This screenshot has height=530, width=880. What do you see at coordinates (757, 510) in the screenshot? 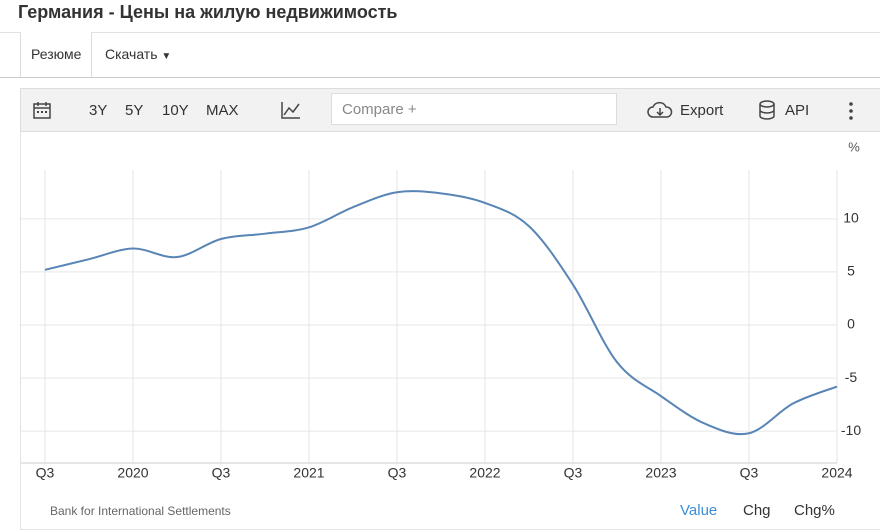
I see `view-tab: Chg` at bounding box center [757, 510].